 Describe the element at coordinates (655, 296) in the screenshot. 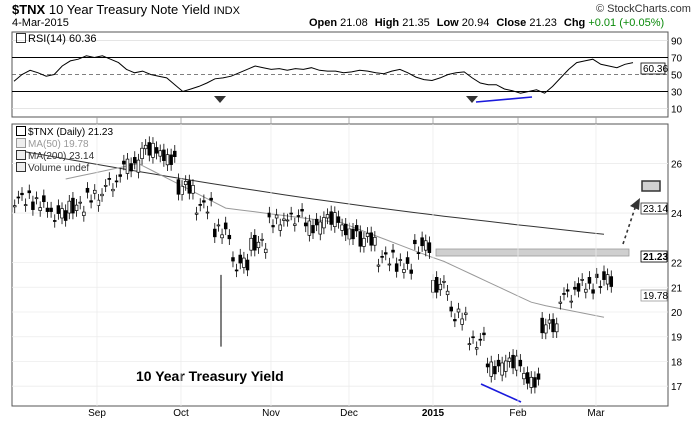

I see `ma50-marker-label: 19.78` at that location.